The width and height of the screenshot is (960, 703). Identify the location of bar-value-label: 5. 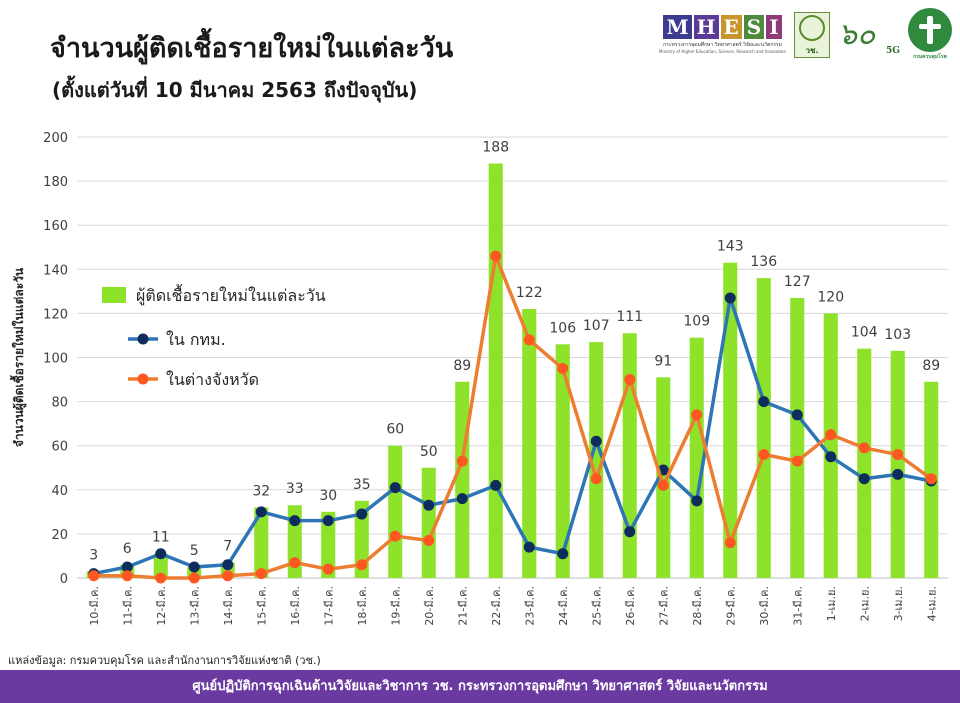
(194, 551).